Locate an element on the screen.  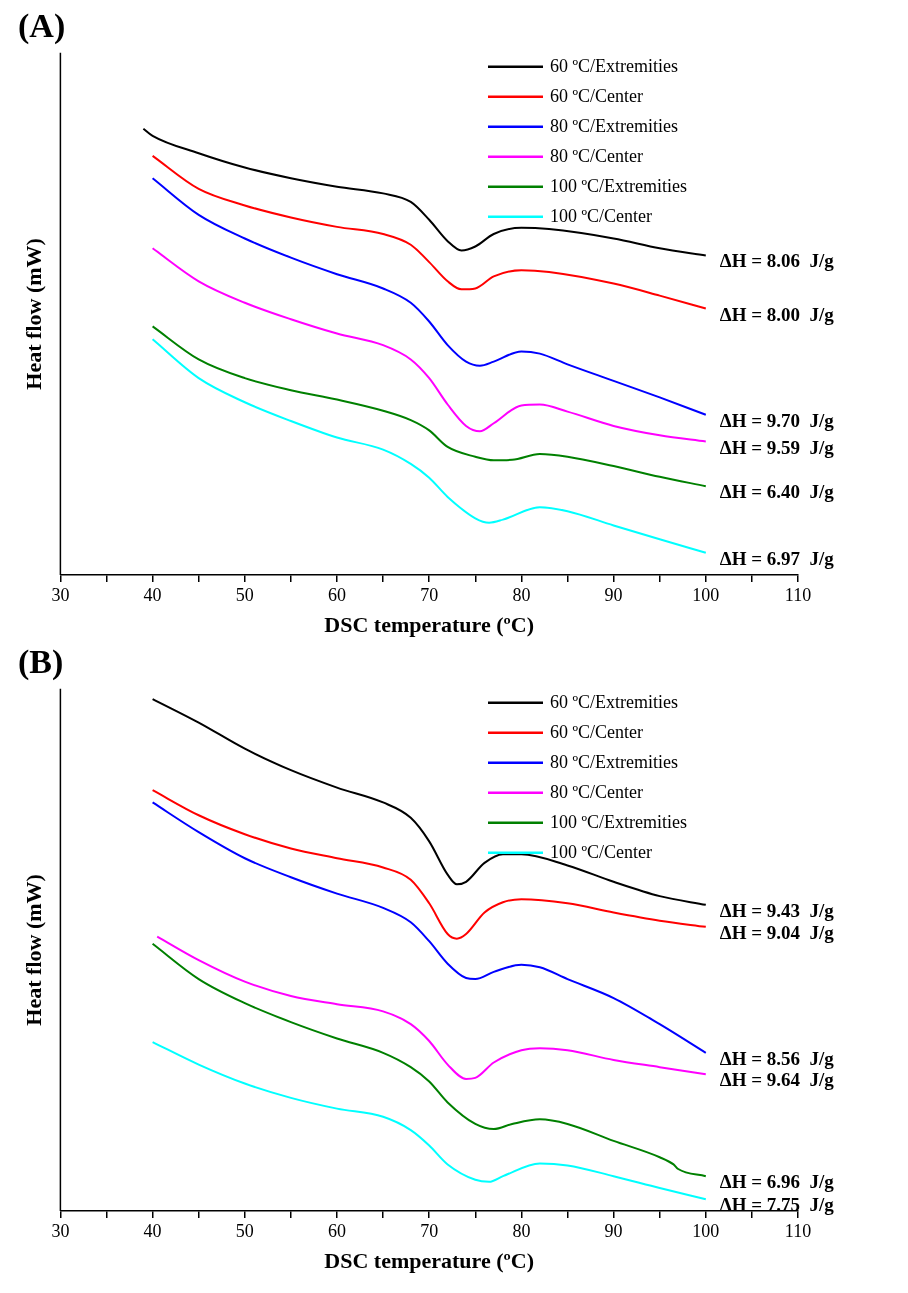
annotation: ΔH = 9.70 J/g is located at coordinates (776, 420).